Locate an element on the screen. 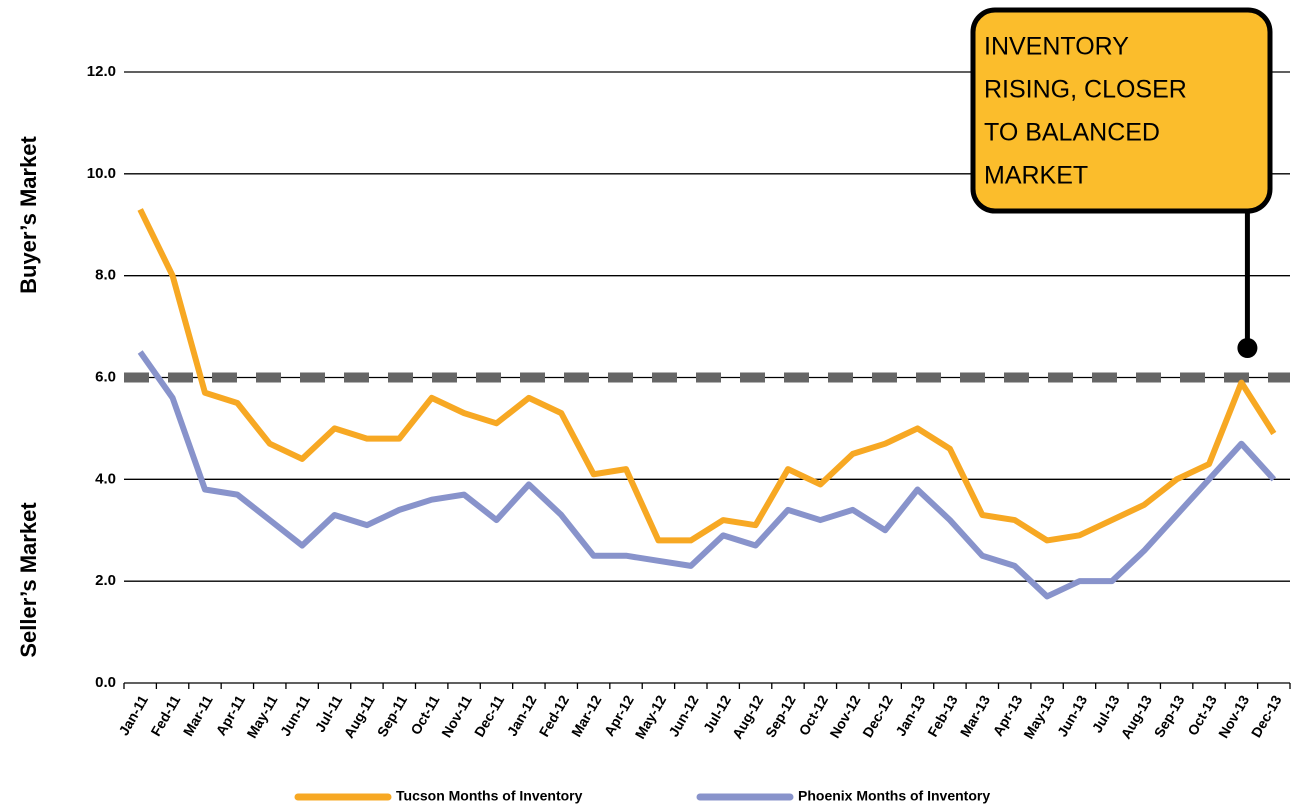 The width and height of the screenshot is (1293, 807). y-tick-label: 8.0 is located at coordinates (105, 275).